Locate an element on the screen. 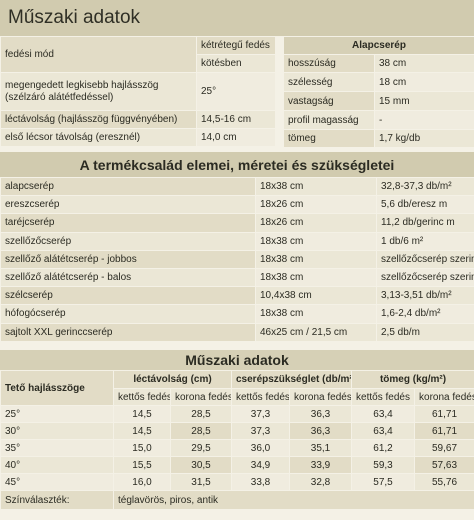 This screenshot has width=474, height=520. family-name: szellőző alátétcserép - jobbos is located at coordinates (128, 259).